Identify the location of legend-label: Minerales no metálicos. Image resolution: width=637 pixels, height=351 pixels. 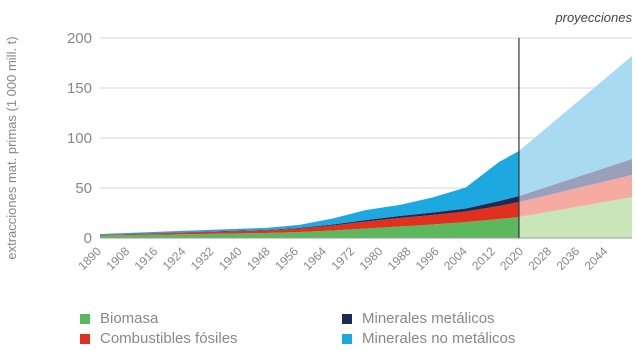
(439, 338).